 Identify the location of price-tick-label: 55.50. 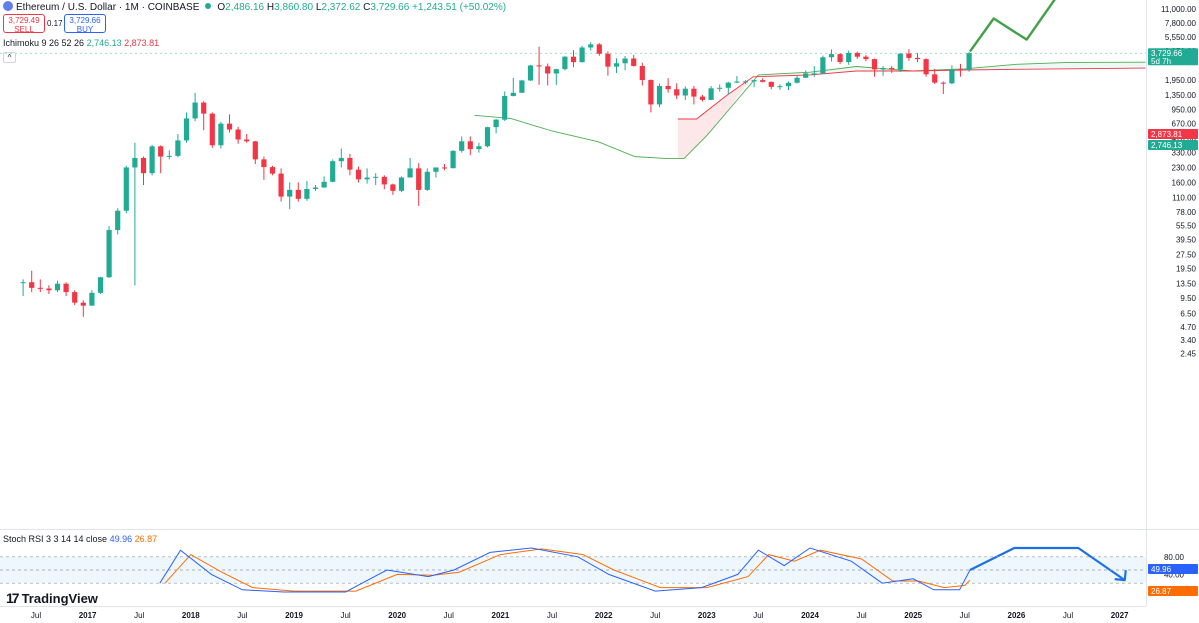
(1186, 226).